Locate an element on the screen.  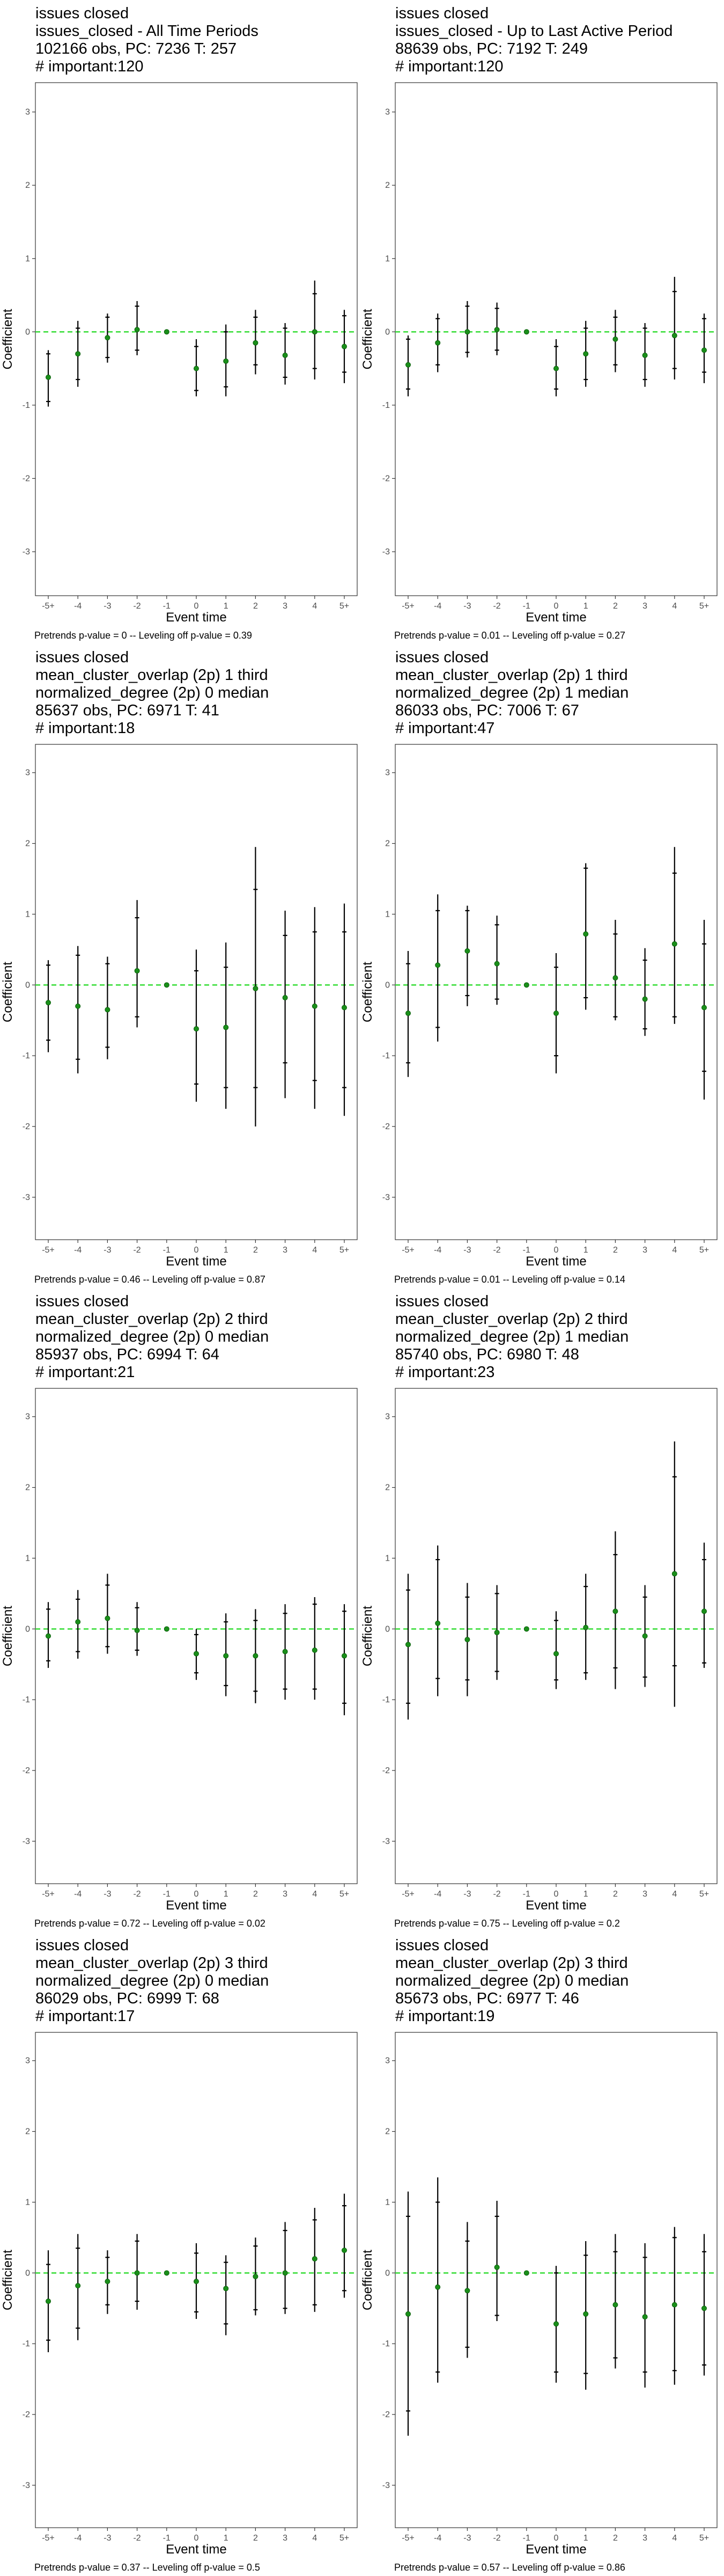
x-tick-label: -2 is located at coordinates (137, 1894).